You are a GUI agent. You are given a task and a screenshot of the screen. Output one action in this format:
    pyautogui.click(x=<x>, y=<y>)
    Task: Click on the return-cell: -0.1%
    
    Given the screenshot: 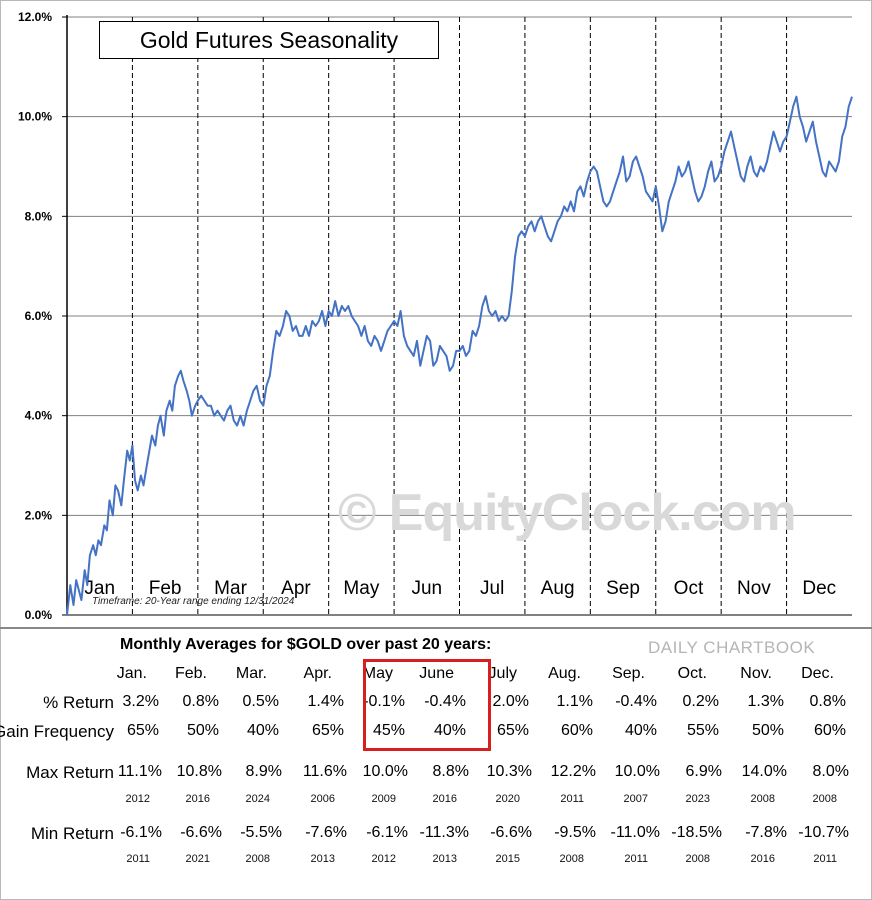 What is the action you would take?
    pyautogui.click(x=384, y=701)
    